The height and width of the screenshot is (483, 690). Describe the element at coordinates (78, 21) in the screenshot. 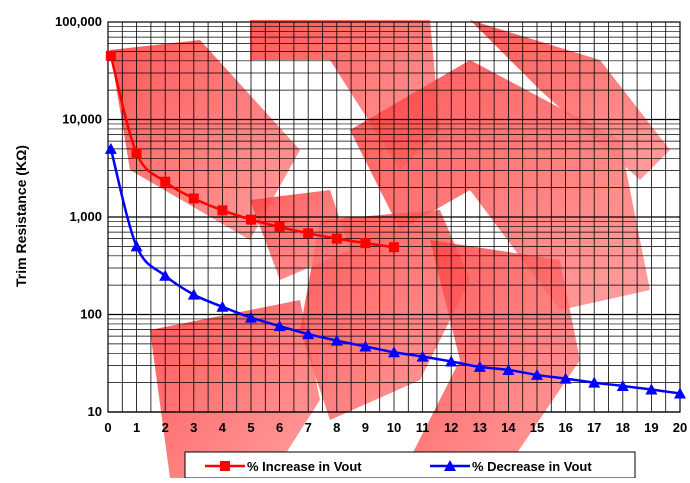

I see `y-tick-label: 100,000` at that location.